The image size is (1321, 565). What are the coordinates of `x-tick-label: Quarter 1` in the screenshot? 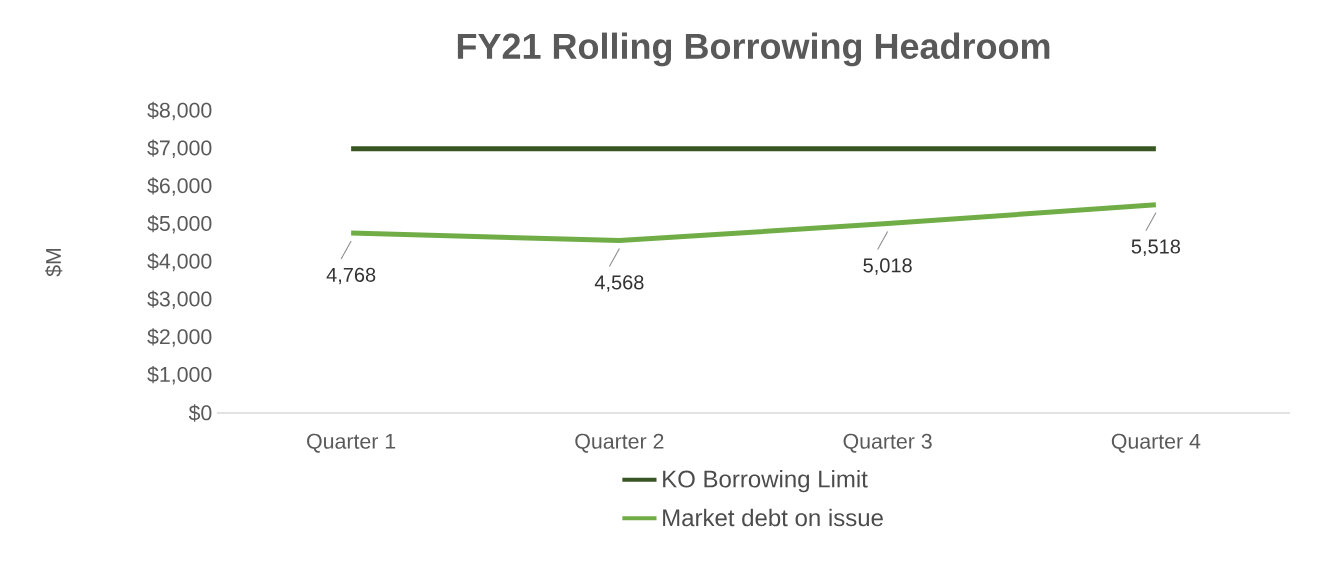 It's located at (351, 443).